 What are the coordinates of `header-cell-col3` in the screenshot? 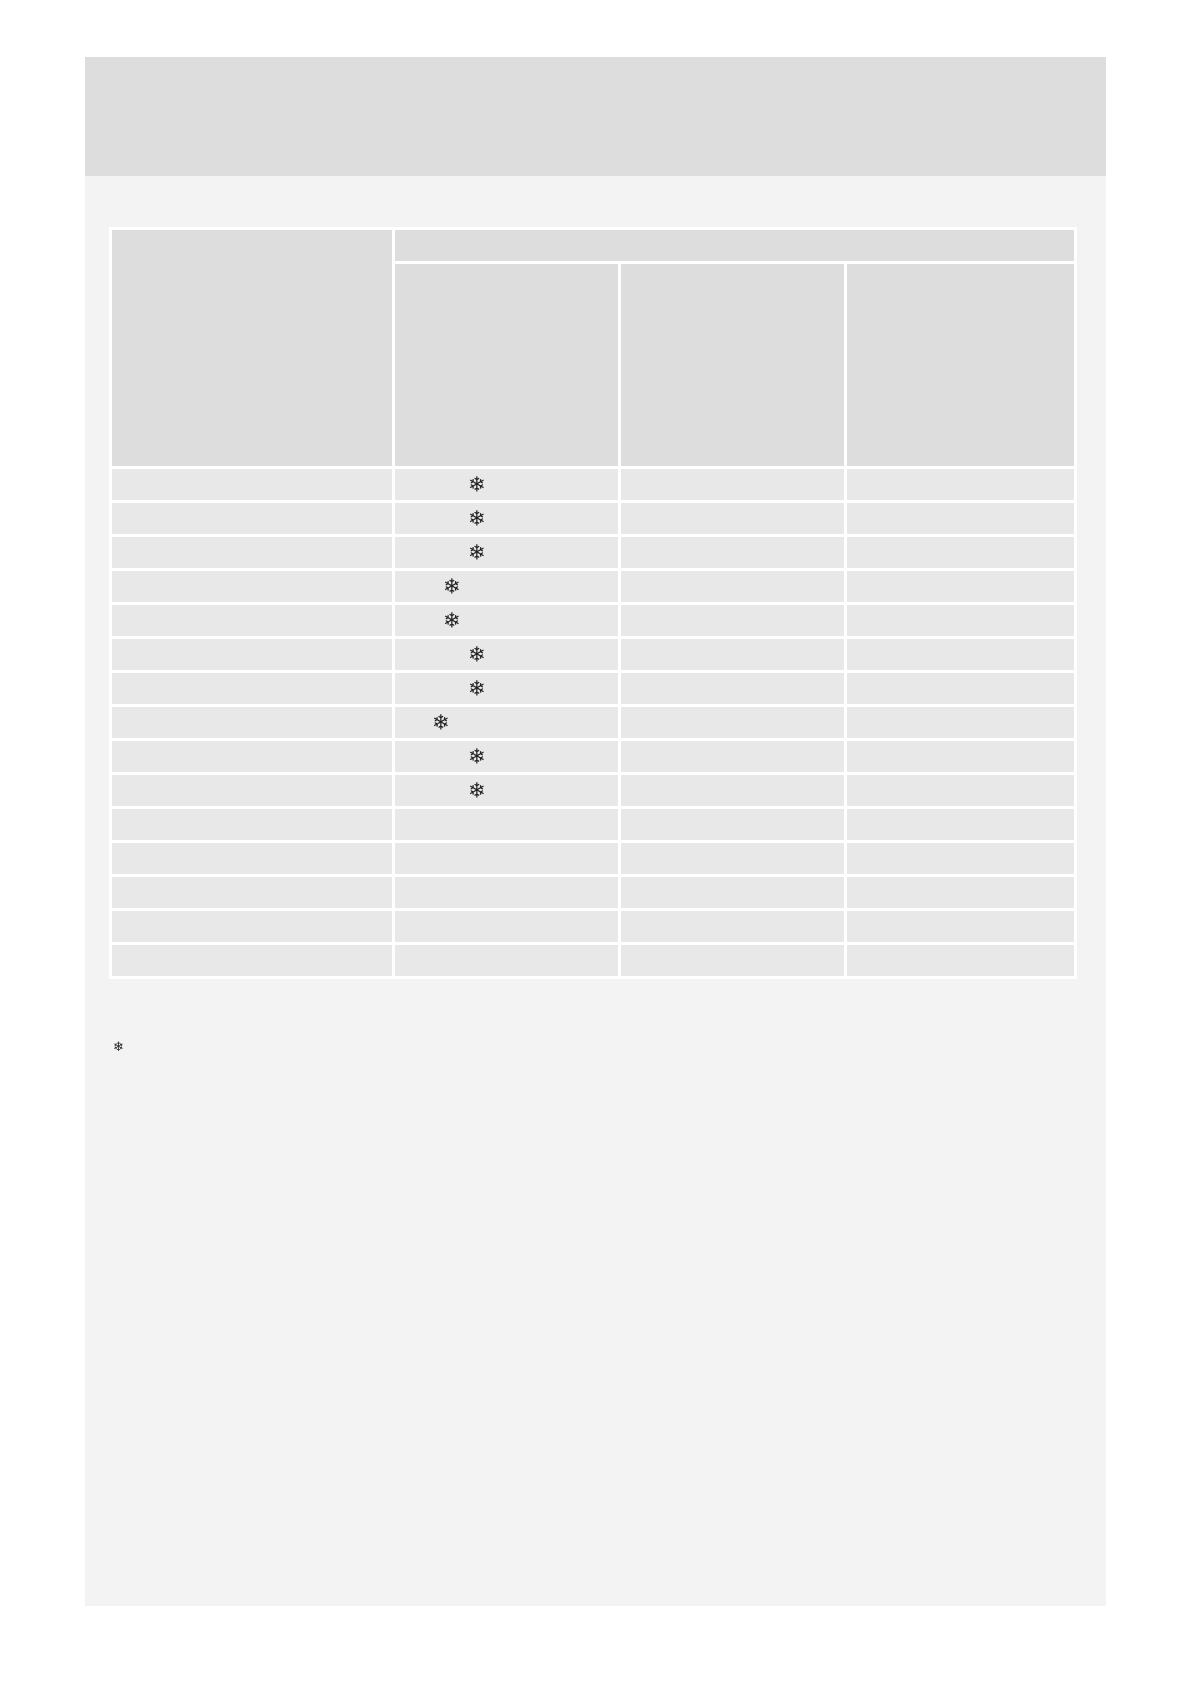 It's located at (960, 365).